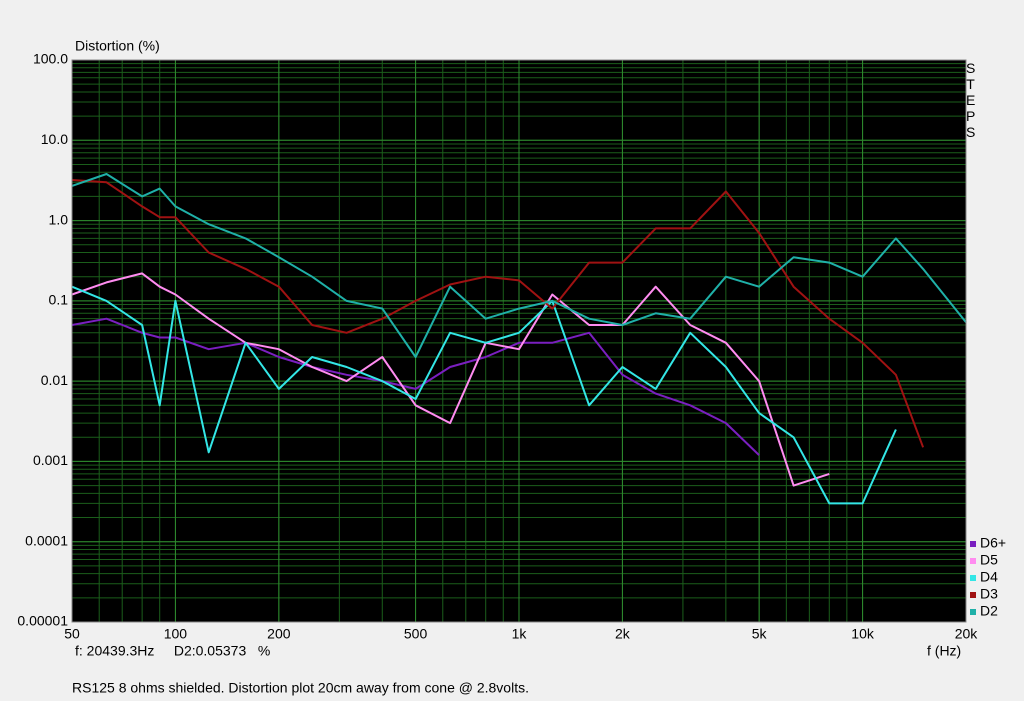 The image size is (1024, 701). I want to click on legend-label: D4, so click(989, 577).